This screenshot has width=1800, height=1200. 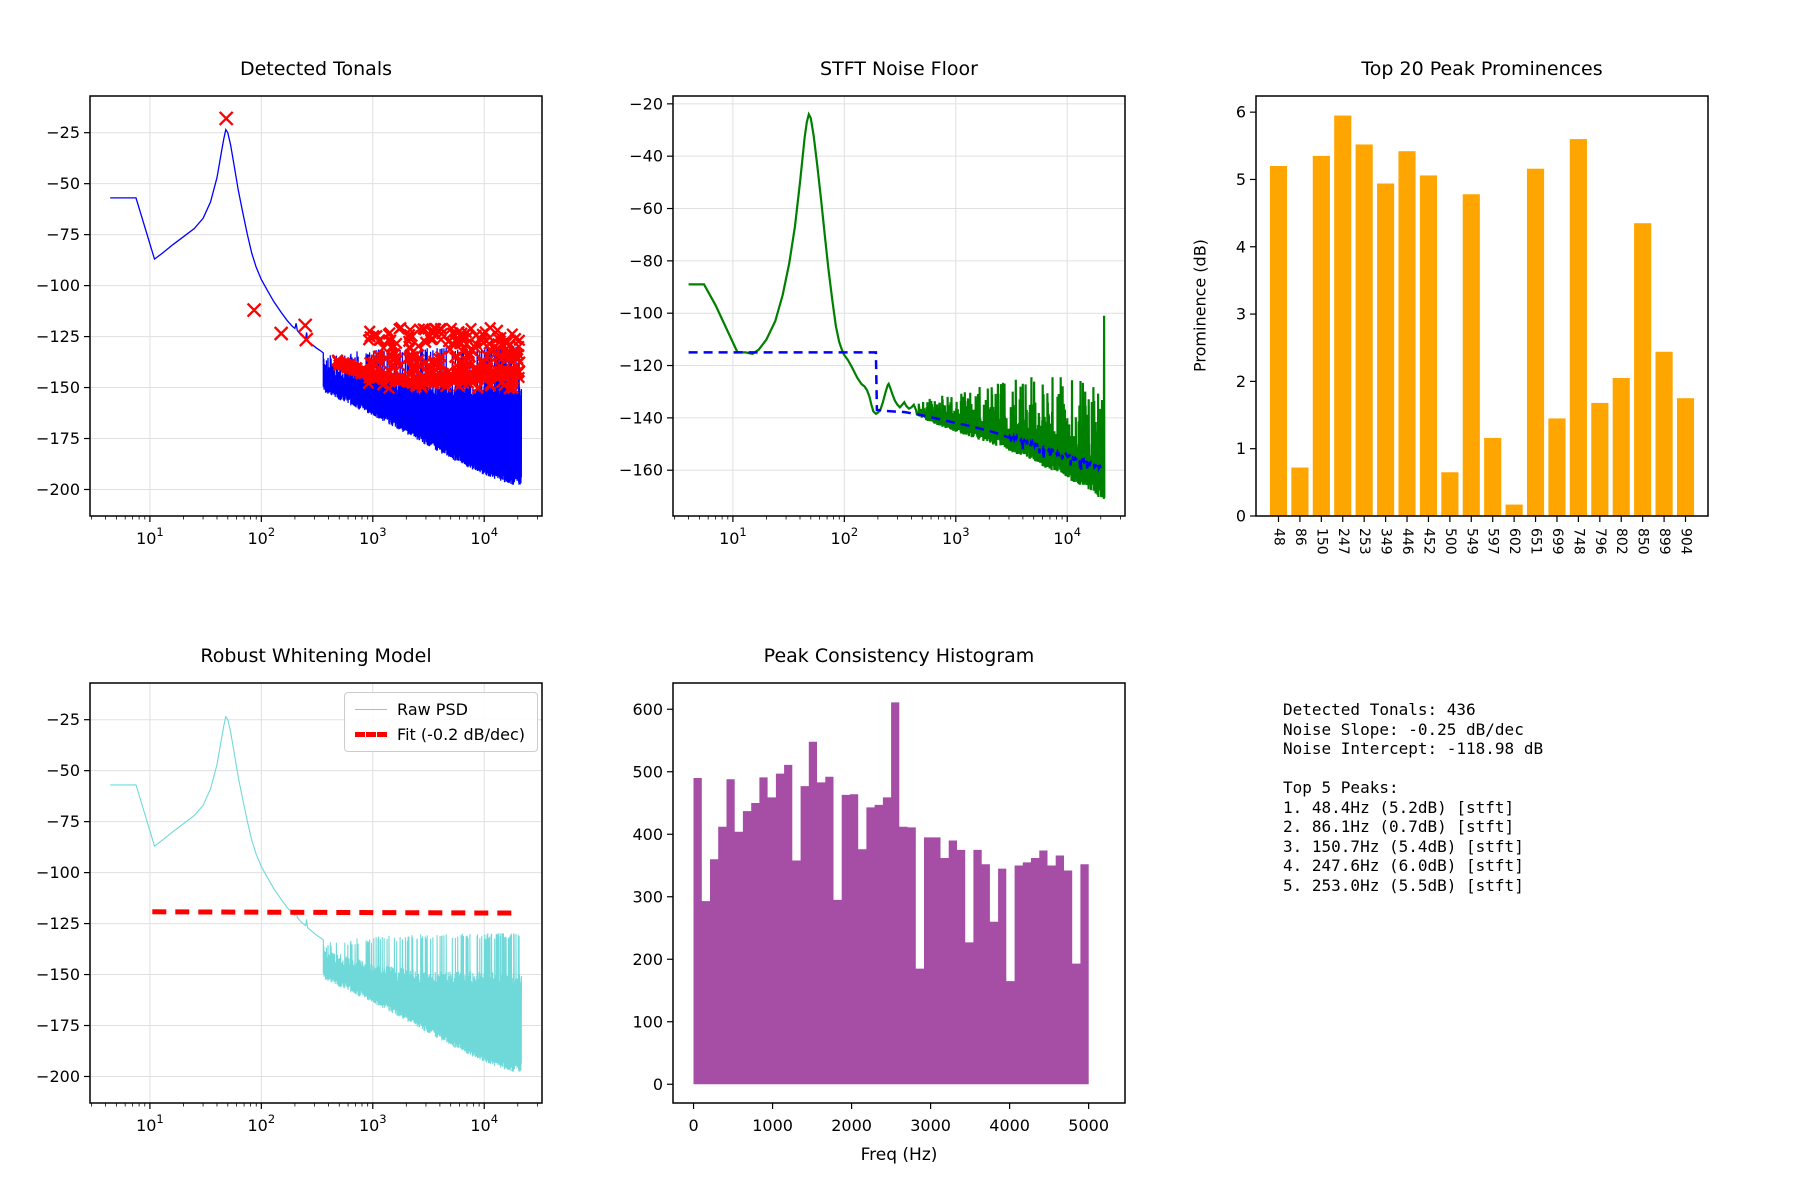 What do you see at coordinates (772, 1125) in the screenshot?
I see `x-tick-label: 1000` at bounding box center [772, 1125].